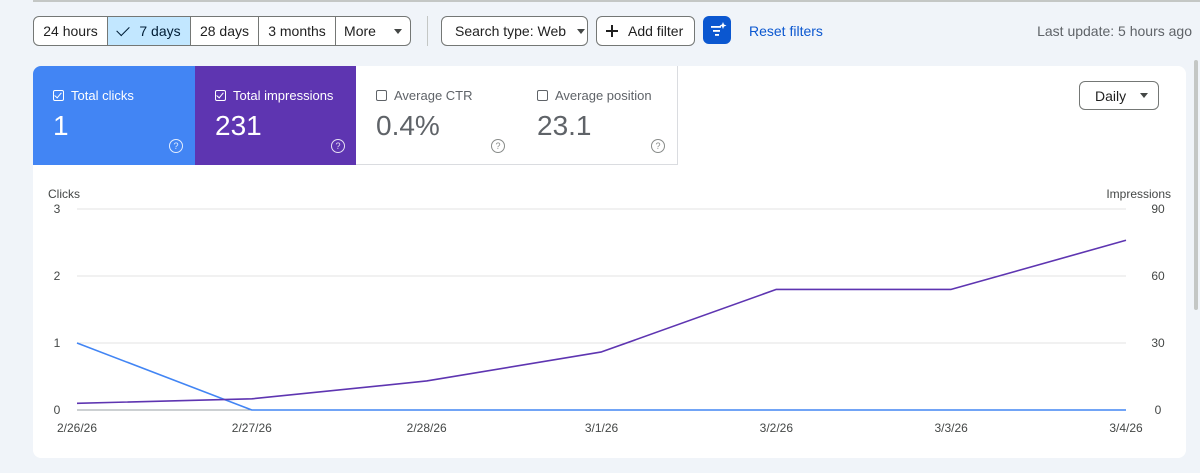 The height and width of the screenshot is (473, 1200). What do you see at coordinates (1114, 31) in the screenshot?
I see `last-update-text: Last update: 5 hours ago` at bounding box center [1114, 31].